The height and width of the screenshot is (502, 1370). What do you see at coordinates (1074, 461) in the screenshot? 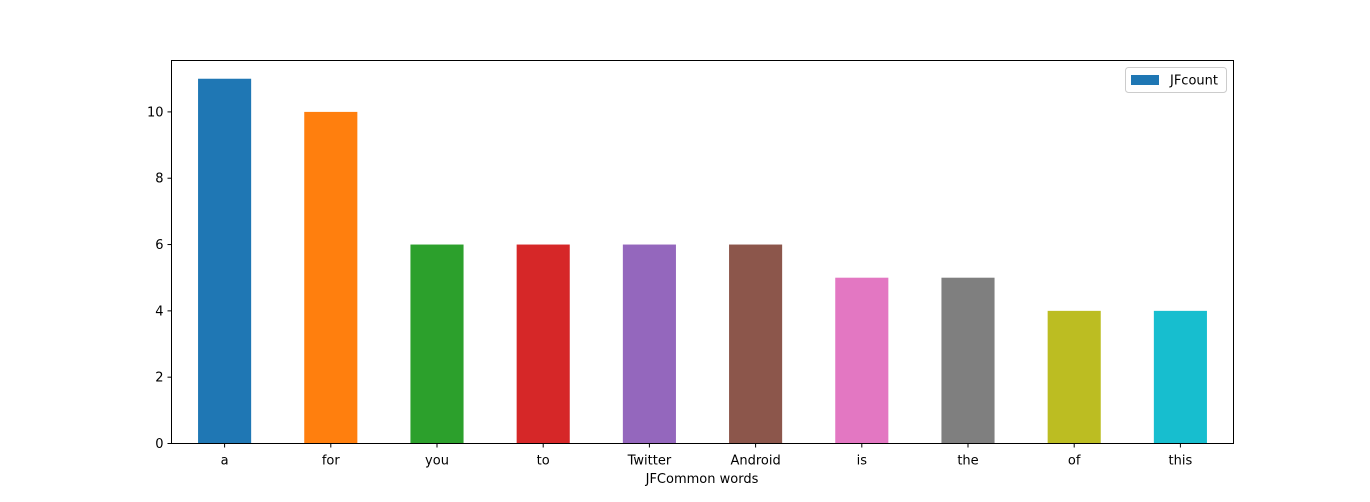
I see `x-tick-label: of` at bounding box center [1074, 461].